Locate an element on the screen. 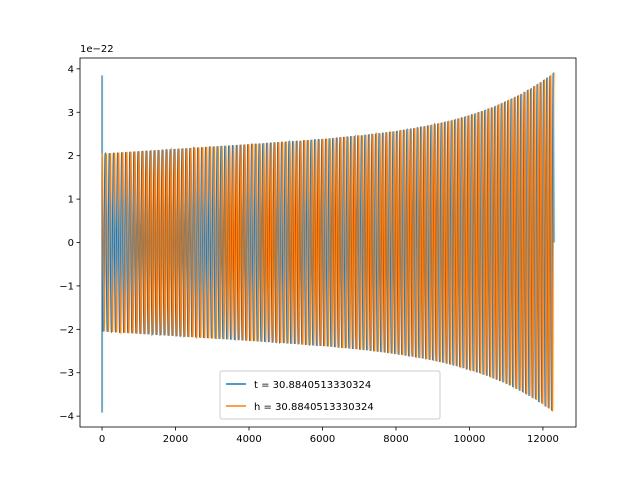 This screenshot has height=480, width=640. y-offset-label: 1e−22 is located at coordinates (97, 49).